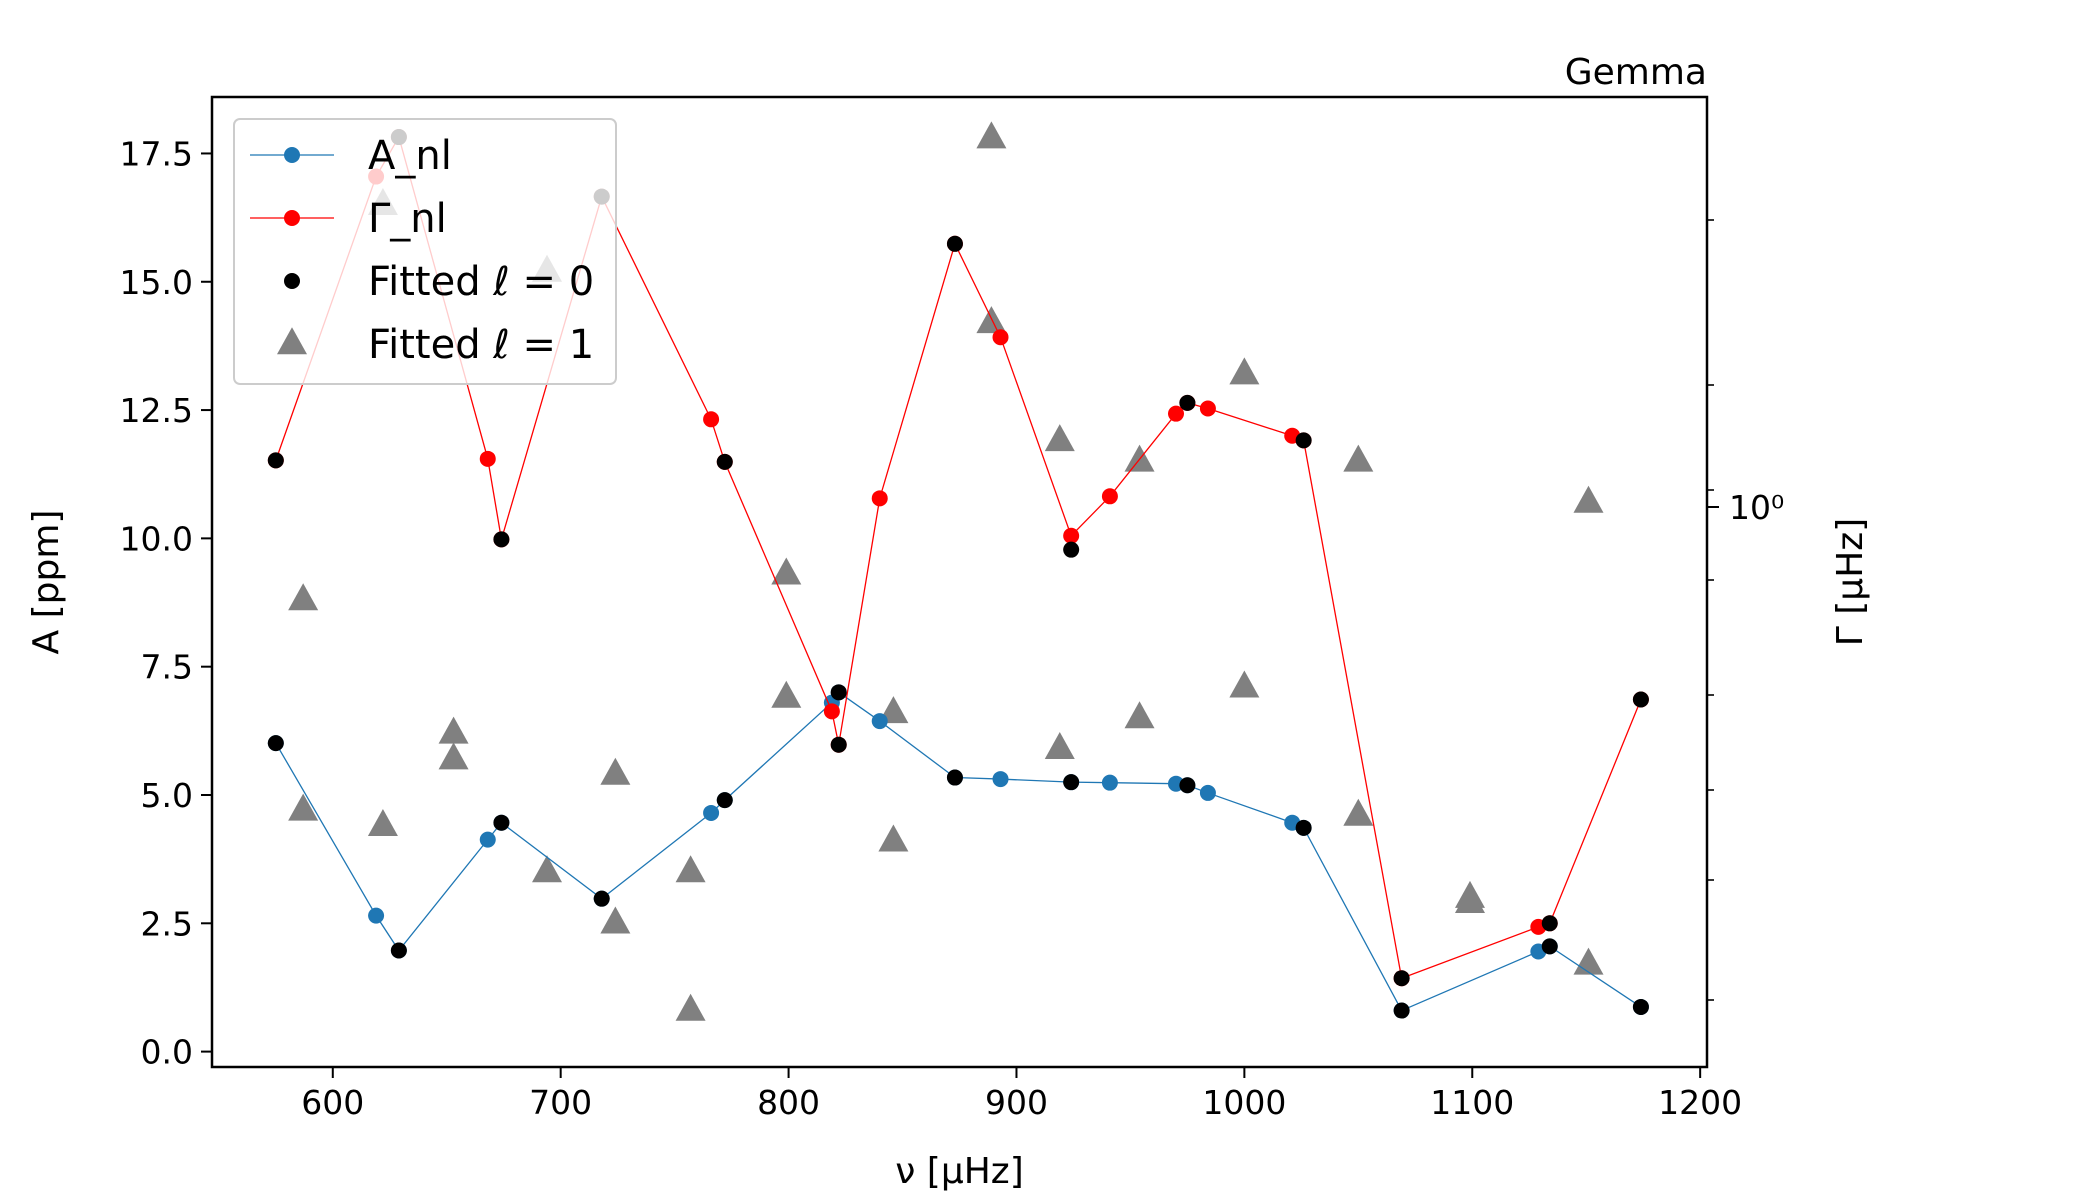 This screenshot has height=1200, width=2100. I want to click on legend-label-gamma: Γ_nl, so click(407, 219).